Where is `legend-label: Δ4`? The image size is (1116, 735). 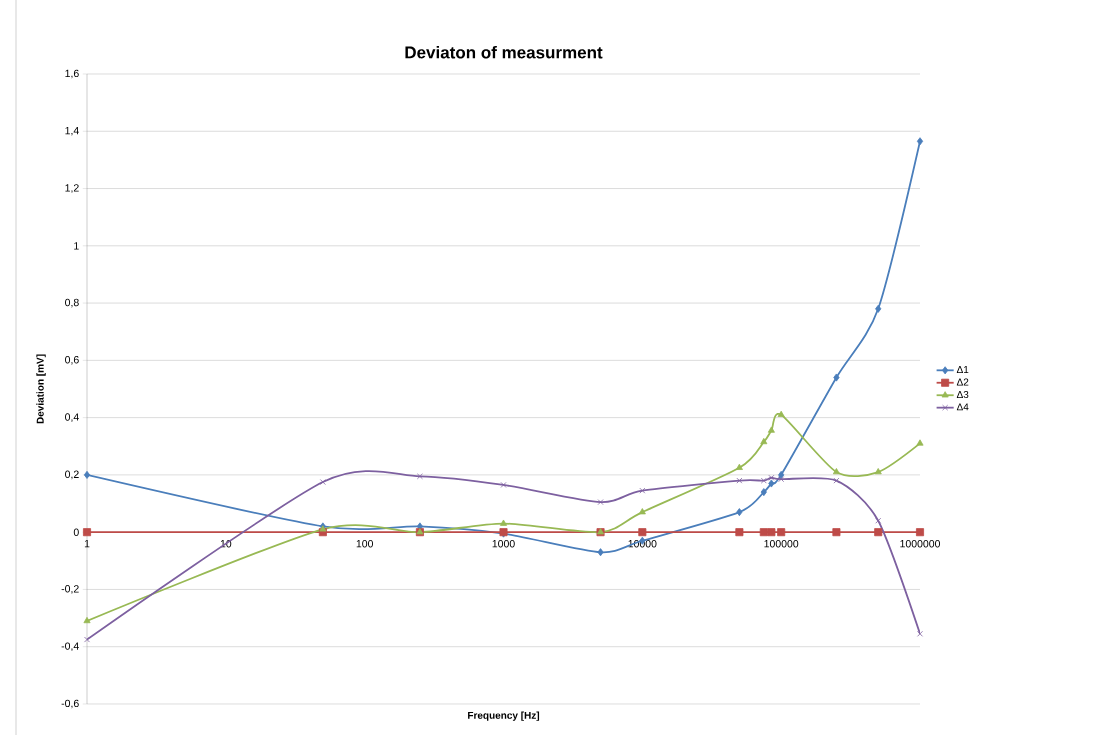 legend-label: Δ4 is located at coordinates (962, 407).